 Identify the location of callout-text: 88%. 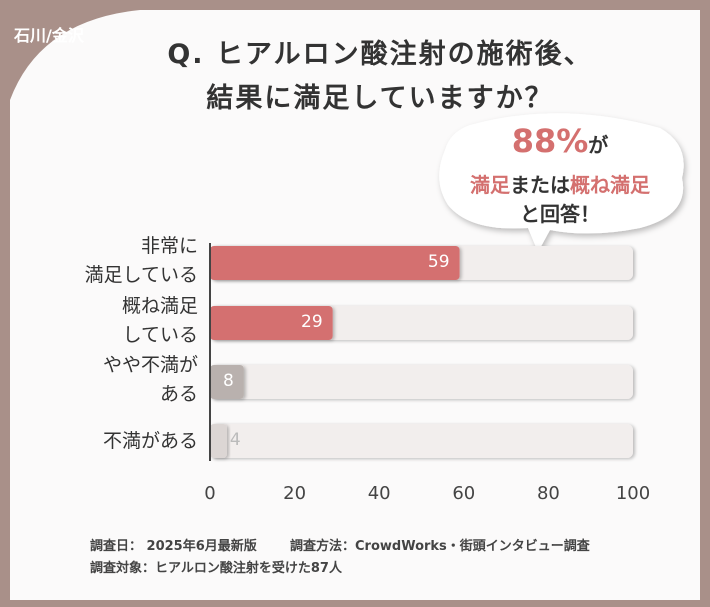
(550, 141).